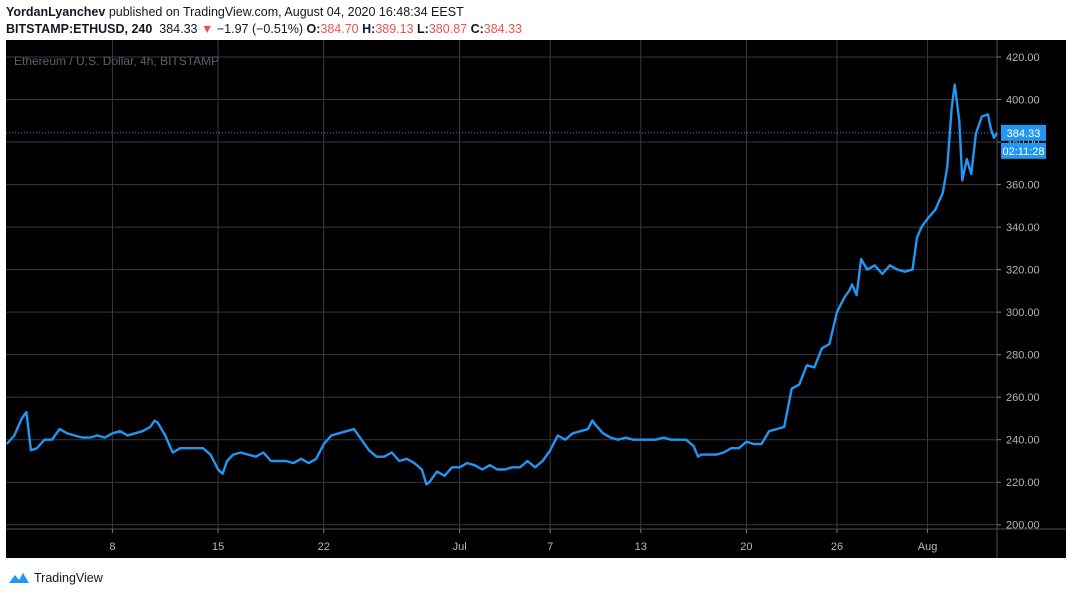 This screenshot has width=1073, height=596. Describe the element at coordinates (641, 547) in the screenshot. I see `x-tick-label: 13` at that location.